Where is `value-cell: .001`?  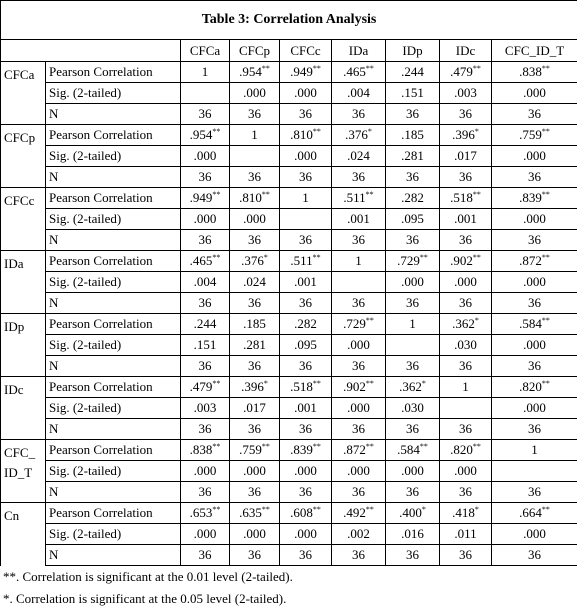 value-cell: .001 is located at coordinates (358, 219).